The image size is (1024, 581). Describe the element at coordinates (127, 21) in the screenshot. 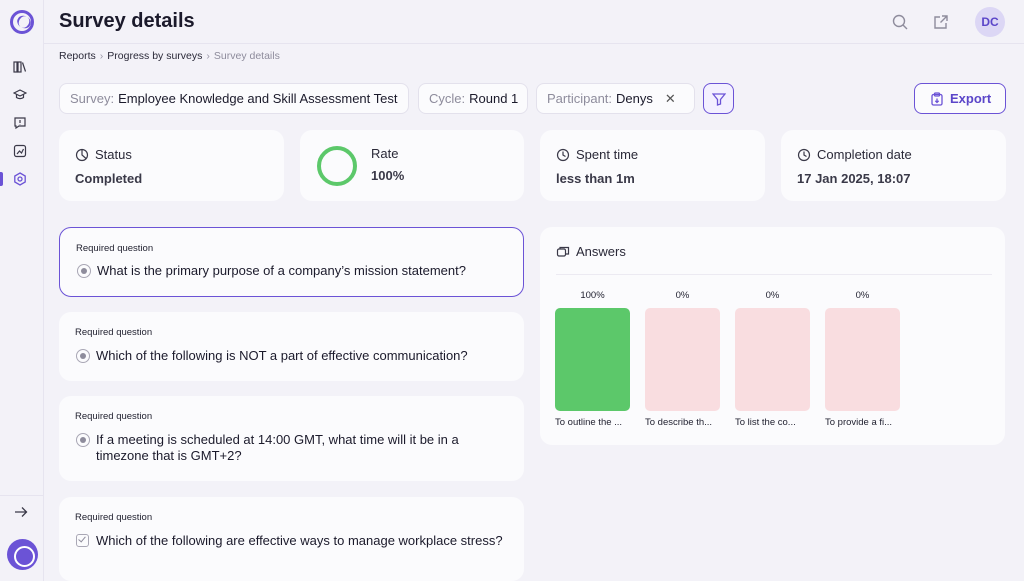

I see `page-title: Survey details` at that location.